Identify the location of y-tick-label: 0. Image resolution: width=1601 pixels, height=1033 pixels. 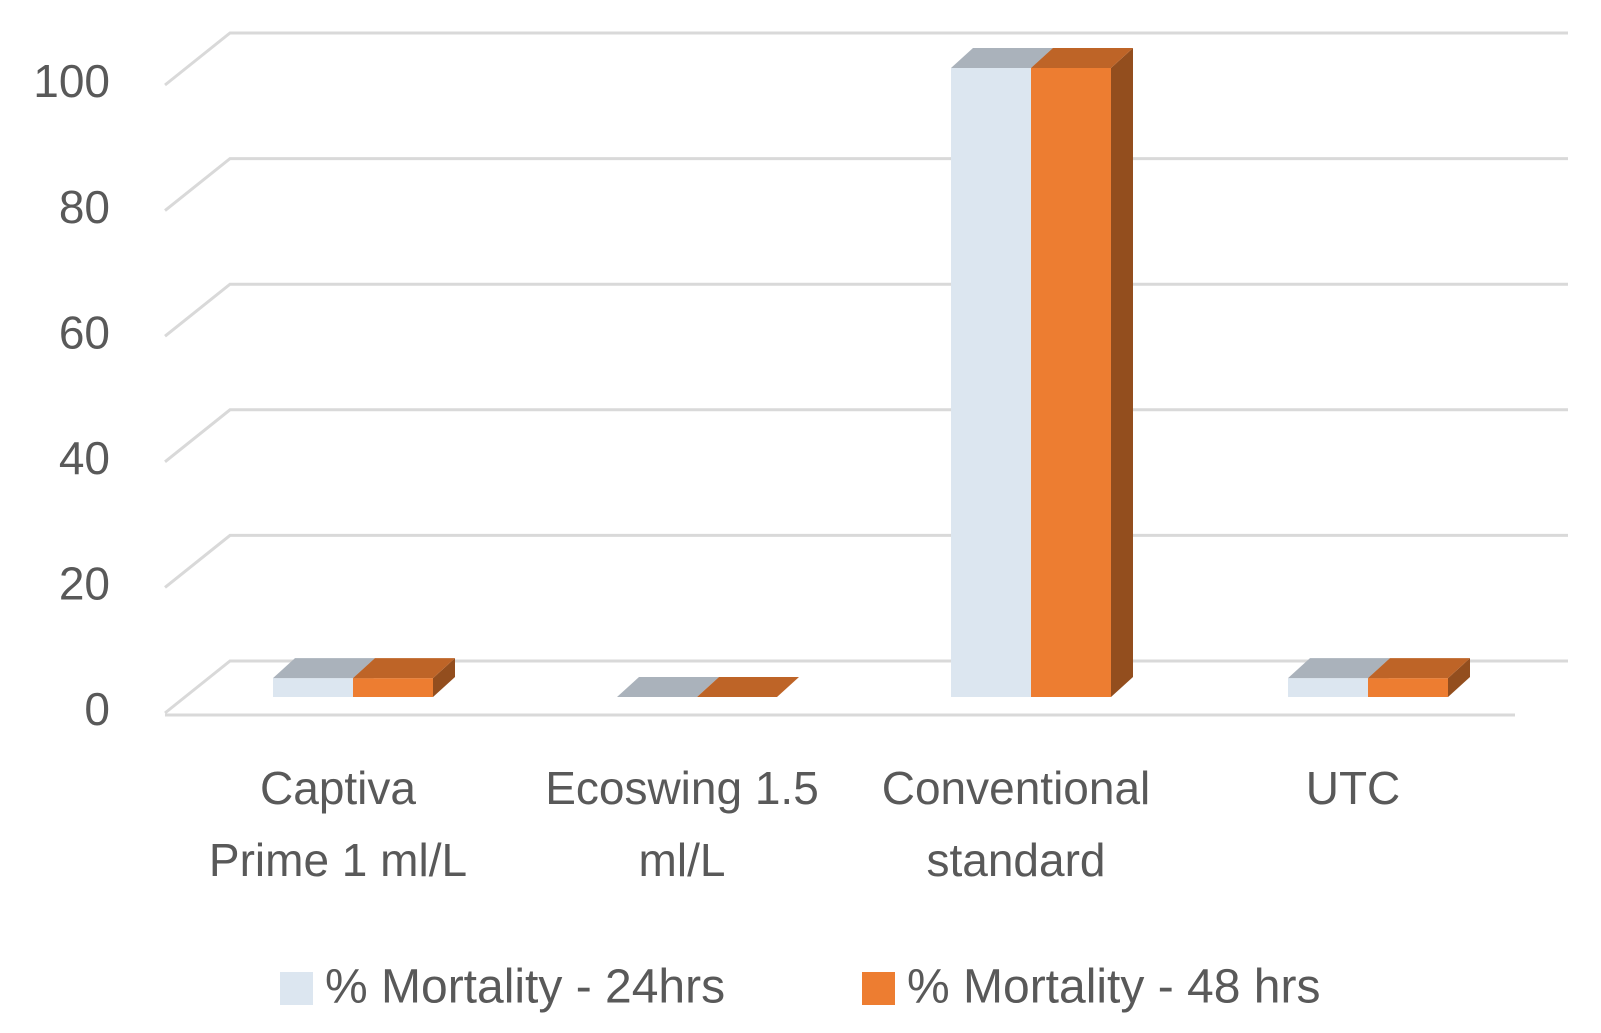
(97, 709).